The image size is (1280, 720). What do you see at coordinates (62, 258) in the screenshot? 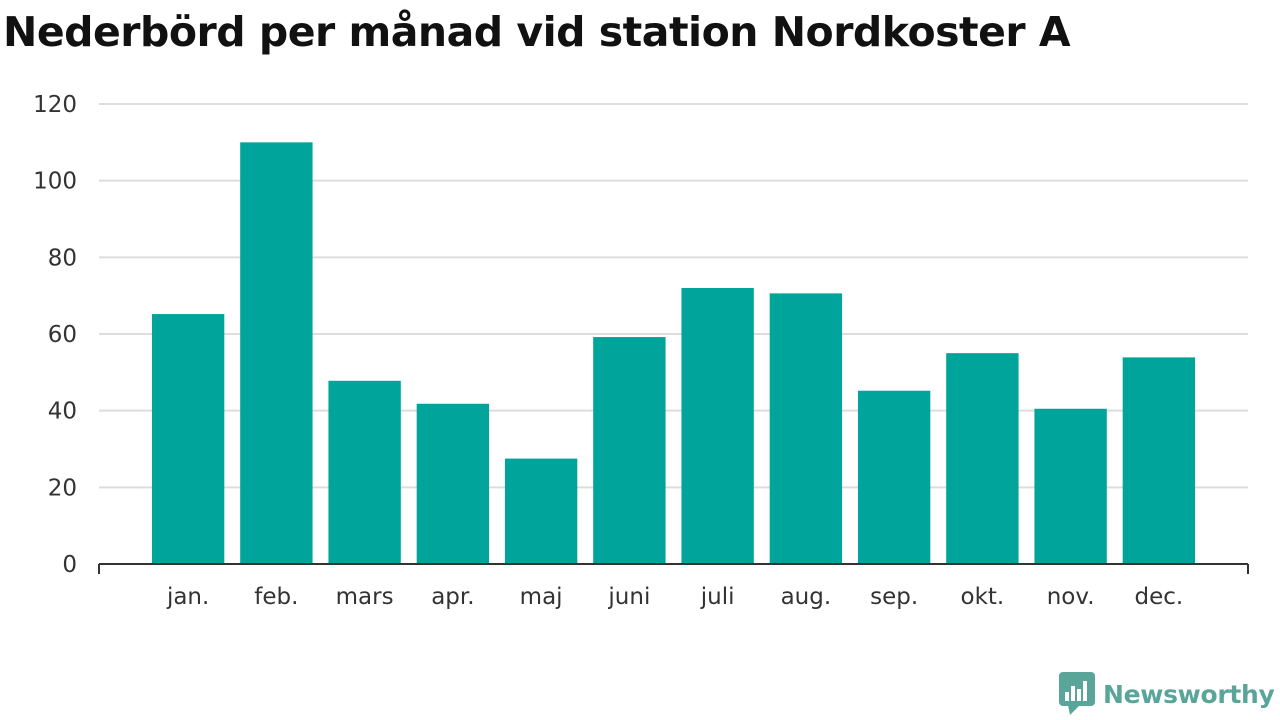
I see `y-tick-label: 80` at bounding box center [62, 258].